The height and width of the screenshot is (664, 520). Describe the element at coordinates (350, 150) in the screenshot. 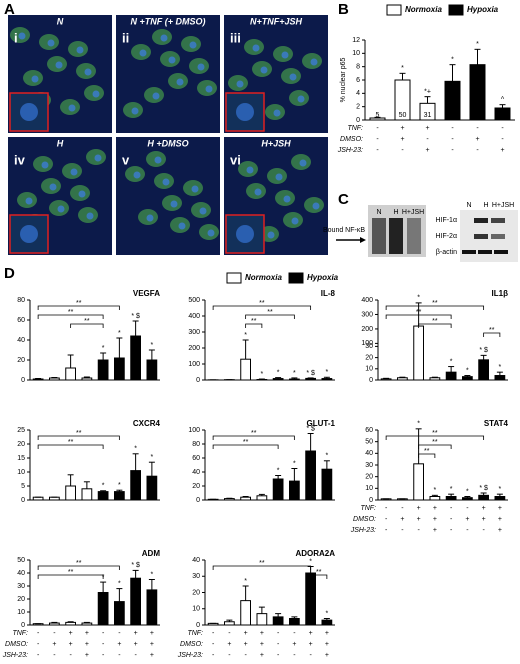

I see `treatment-label: JSH-23:` at that location.